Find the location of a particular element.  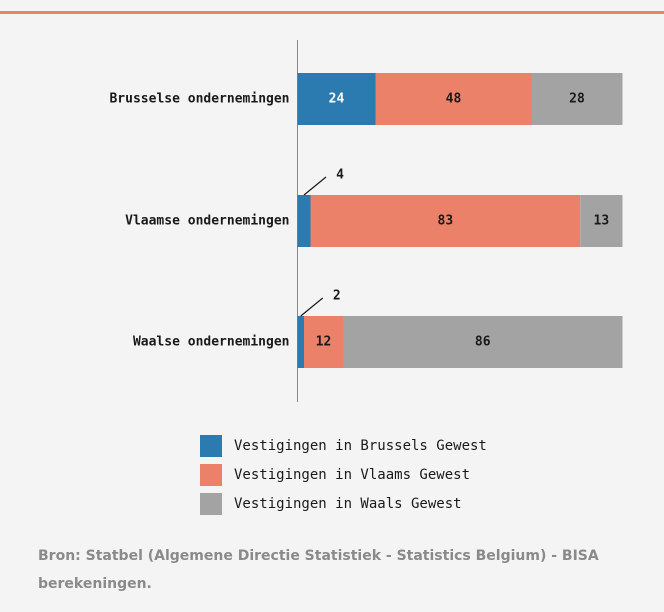

legend-label: Vestigingen in Vlaams Gewest is located at coordinates (352, 475).